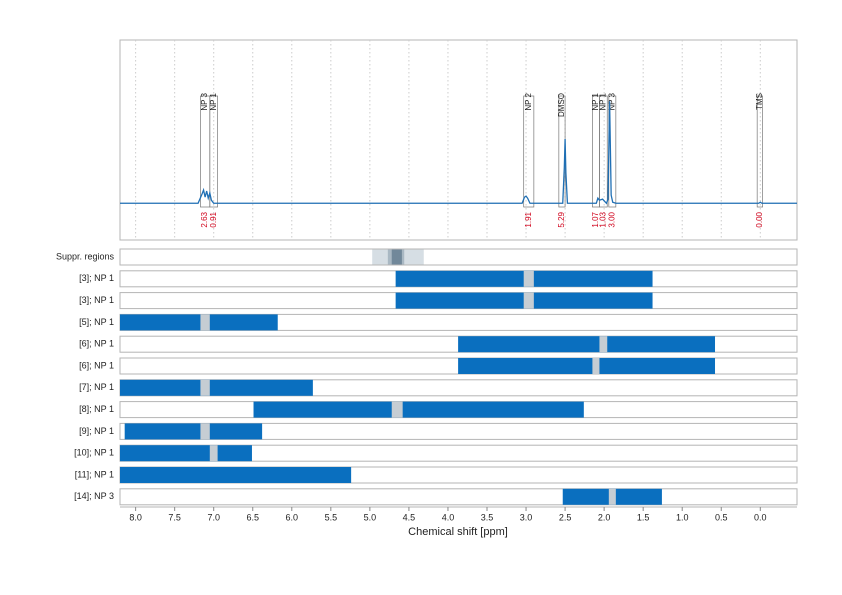  Describe the element at coordinates (331, 517) in the screenshot. I see `x-tick-label: 5.5` at that location.